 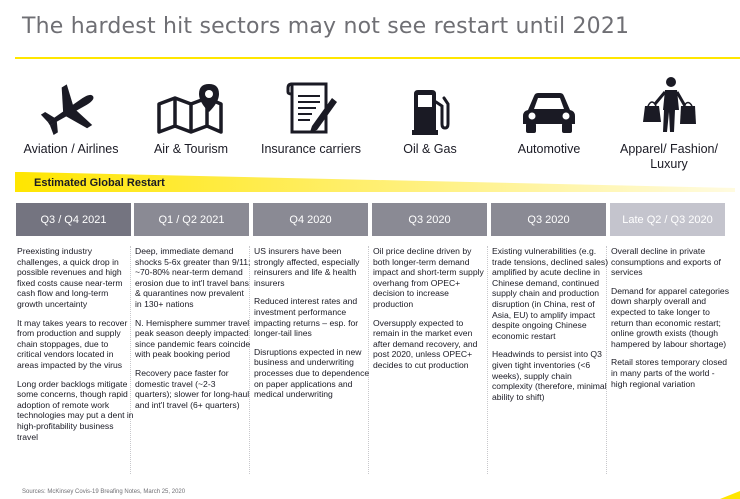 What do you see at coordinates (191, 219) in the screenshot?
I see `timeline-header-2: Q1 / Q2 2021` at bounding box center [191, 219].